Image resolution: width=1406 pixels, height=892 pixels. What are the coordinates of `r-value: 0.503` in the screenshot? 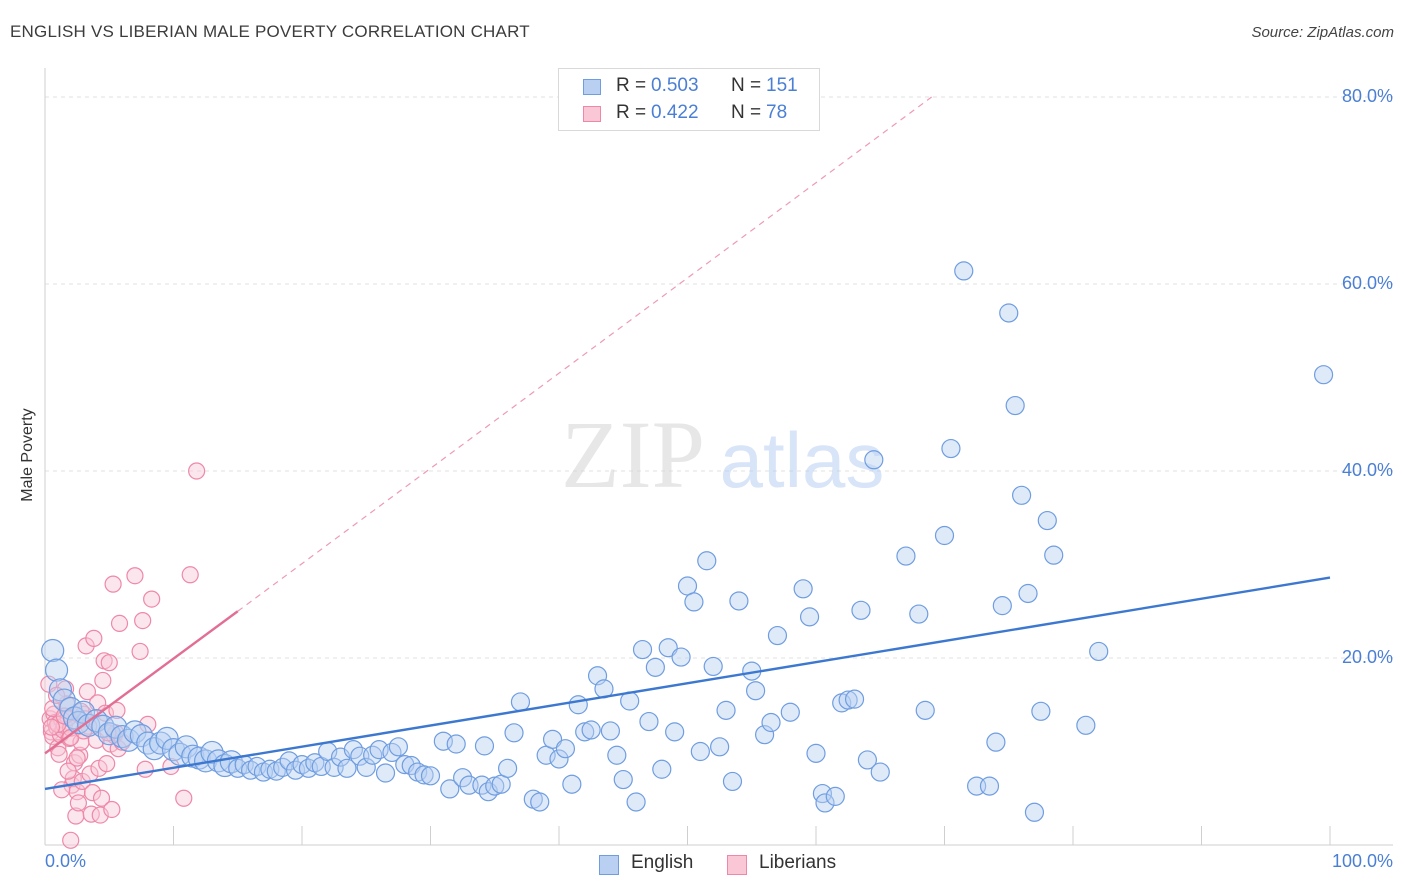 It's located at (675, 85).